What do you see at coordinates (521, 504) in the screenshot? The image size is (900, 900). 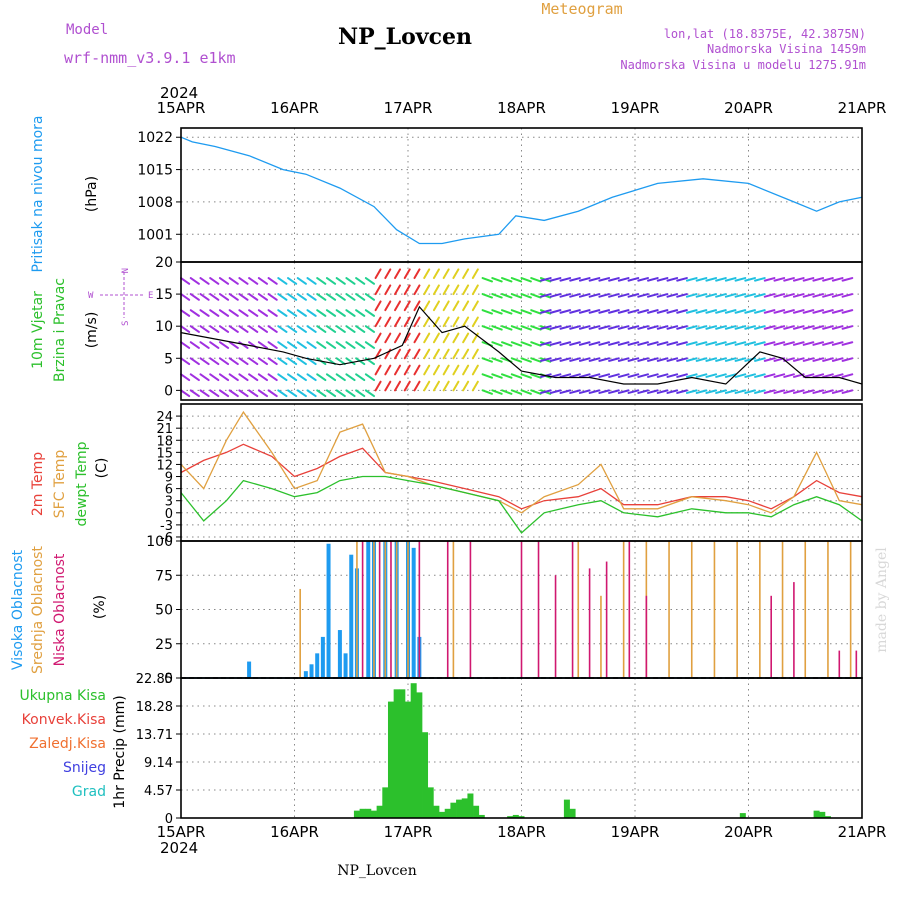 I see `dewpt-line` at bounding box center [521, 504].